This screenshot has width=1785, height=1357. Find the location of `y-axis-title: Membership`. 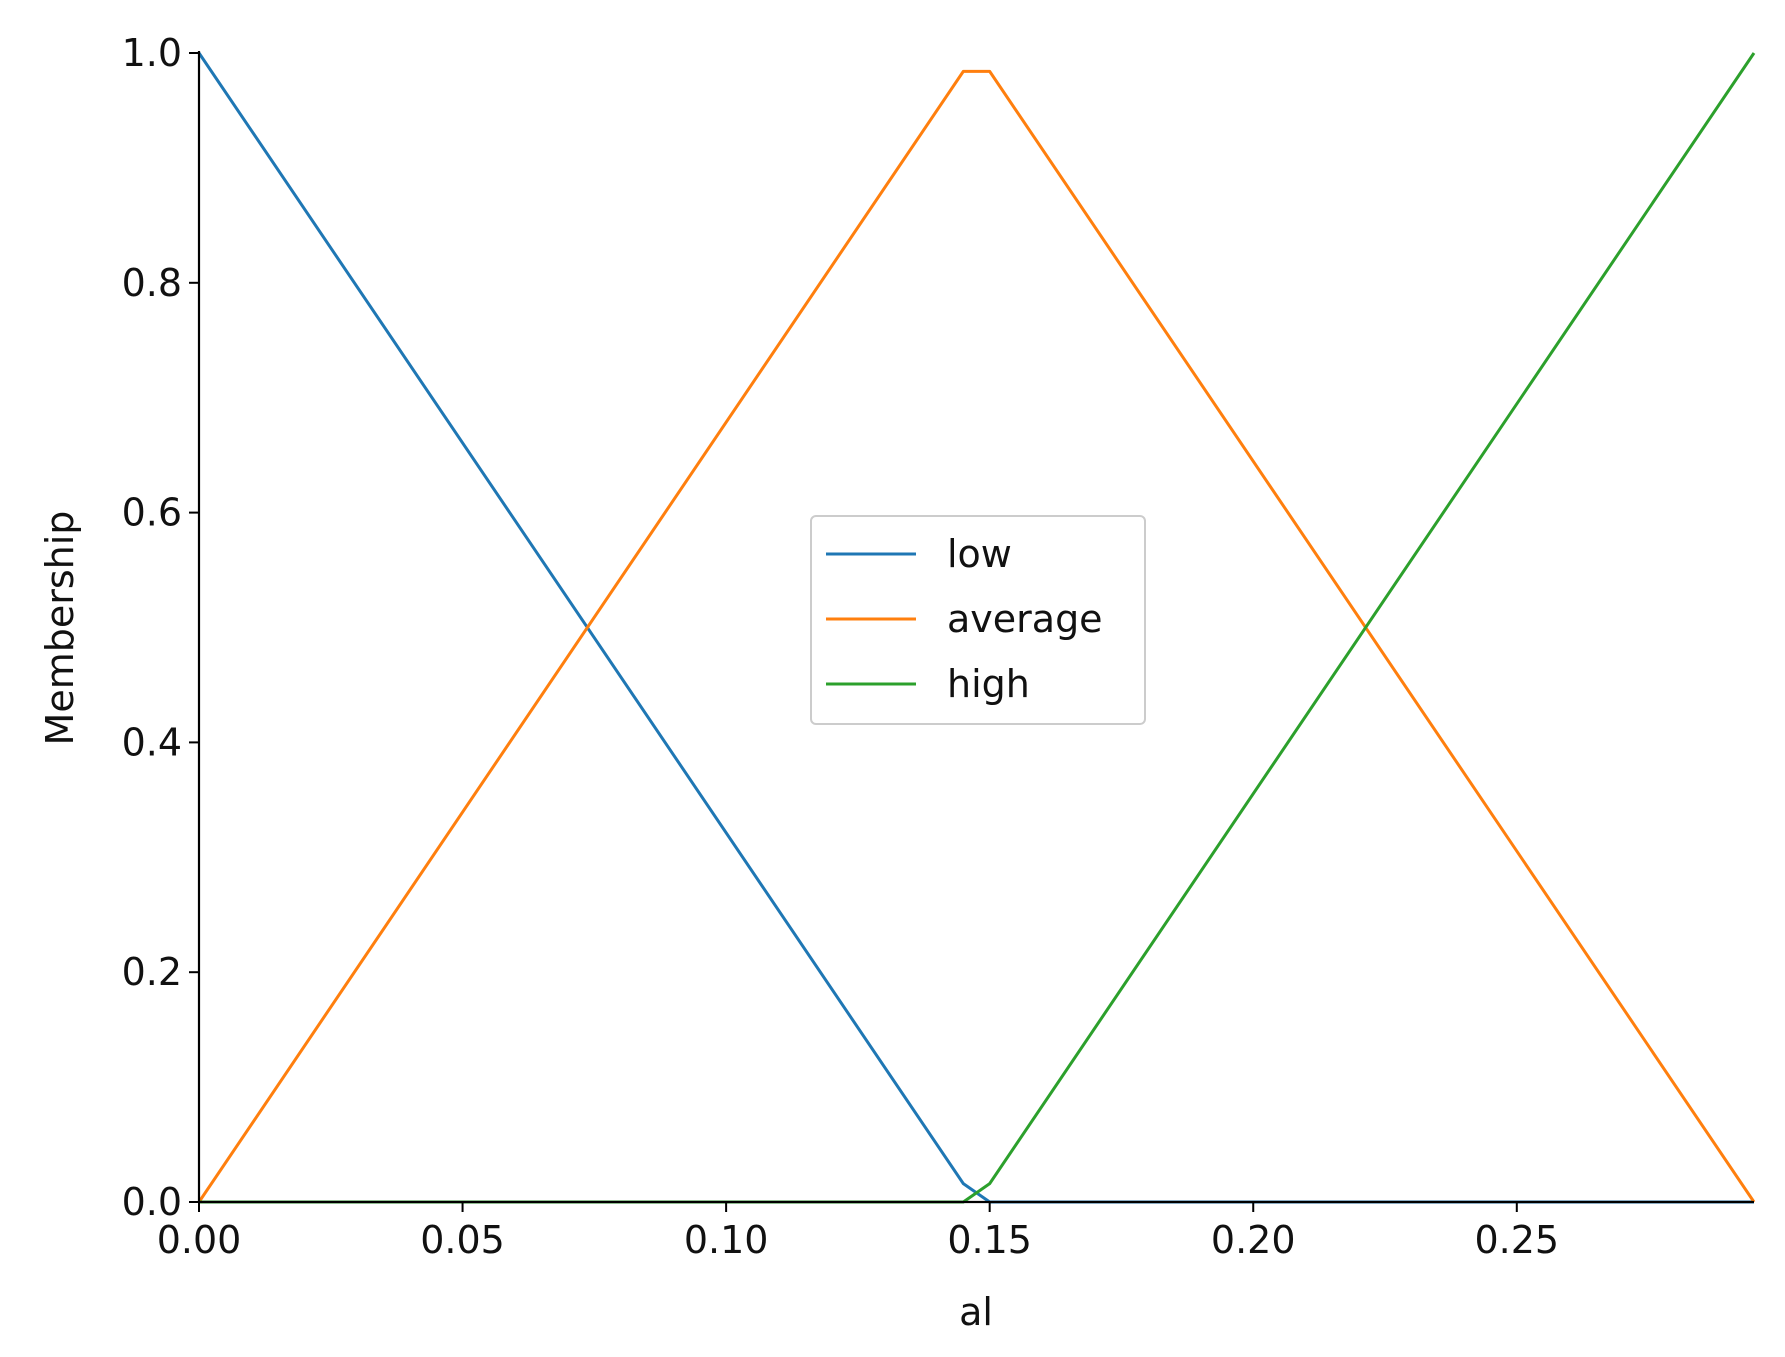

y-axis-title: Membership is located at coordinates (60, 628).